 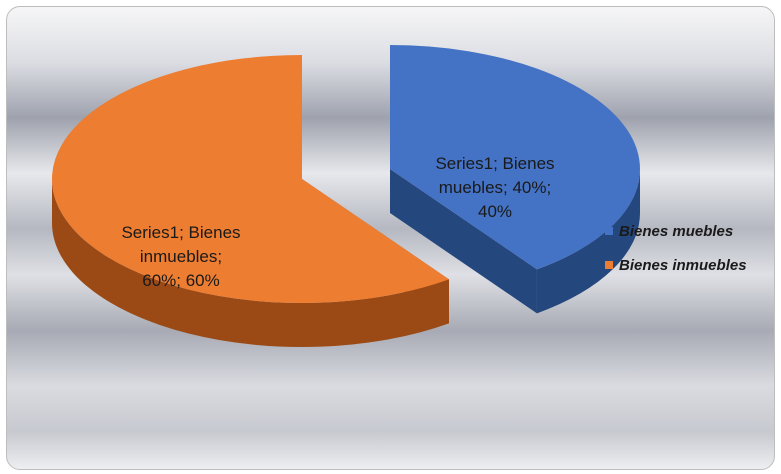 I want to click on pie-slice-cut-face, so click(x=463, y=241).